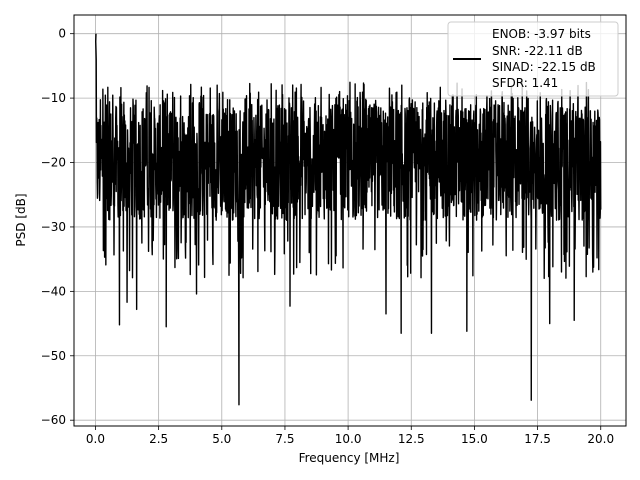  Describe the element at coordinates (411, 439) in the screenshot. I see `x-tick-label: 12.5` at that location.